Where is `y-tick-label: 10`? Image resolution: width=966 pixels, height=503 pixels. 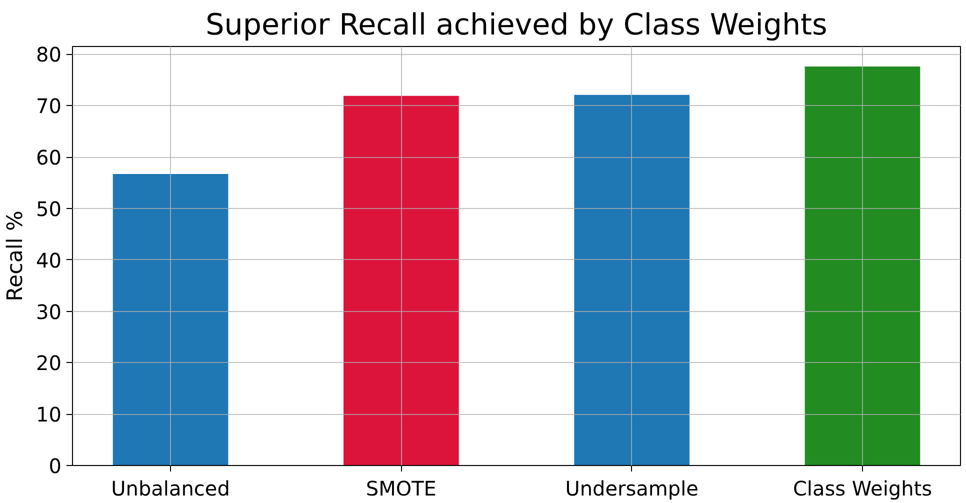
y-tick-label: 10 is located at coordinates (49, 414).